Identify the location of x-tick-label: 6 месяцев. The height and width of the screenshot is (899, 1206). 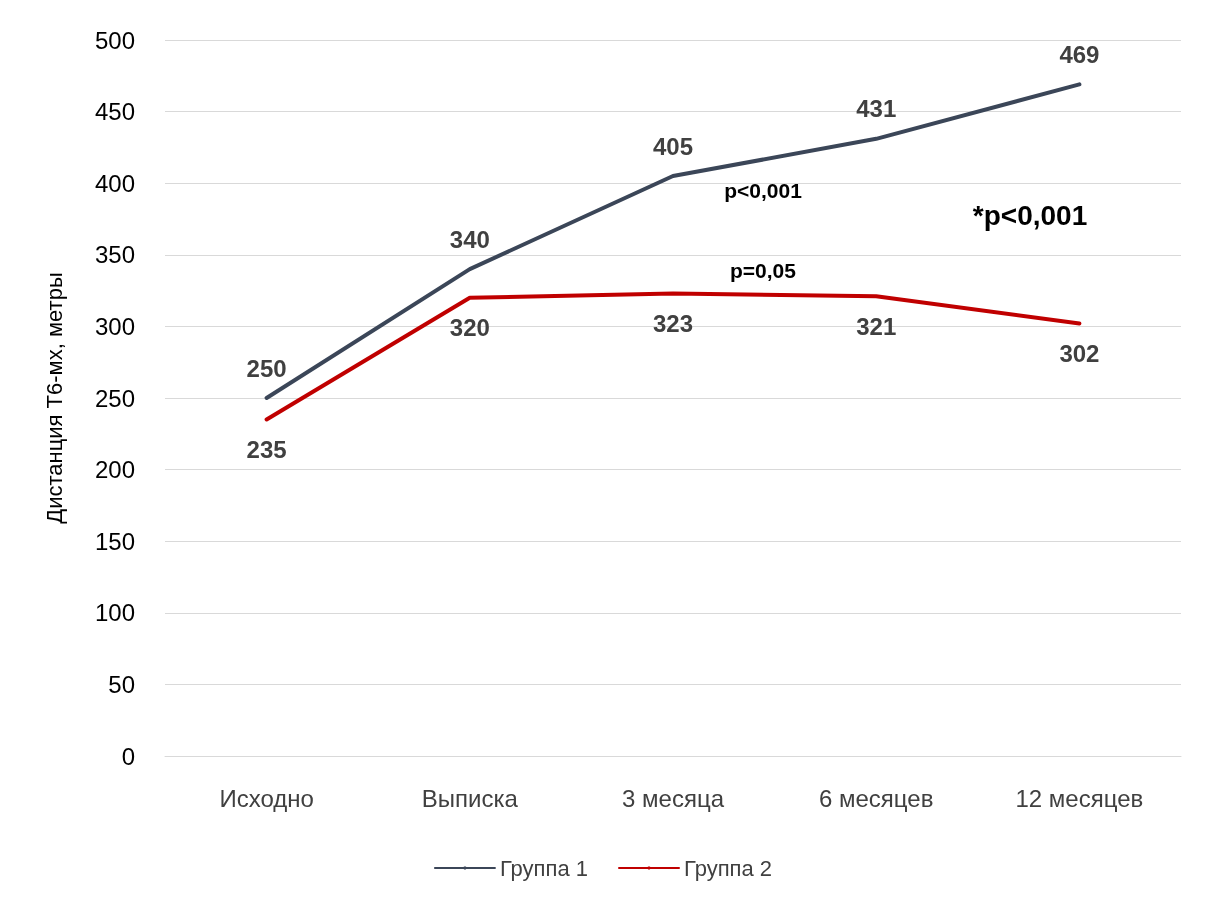
(876, 798).